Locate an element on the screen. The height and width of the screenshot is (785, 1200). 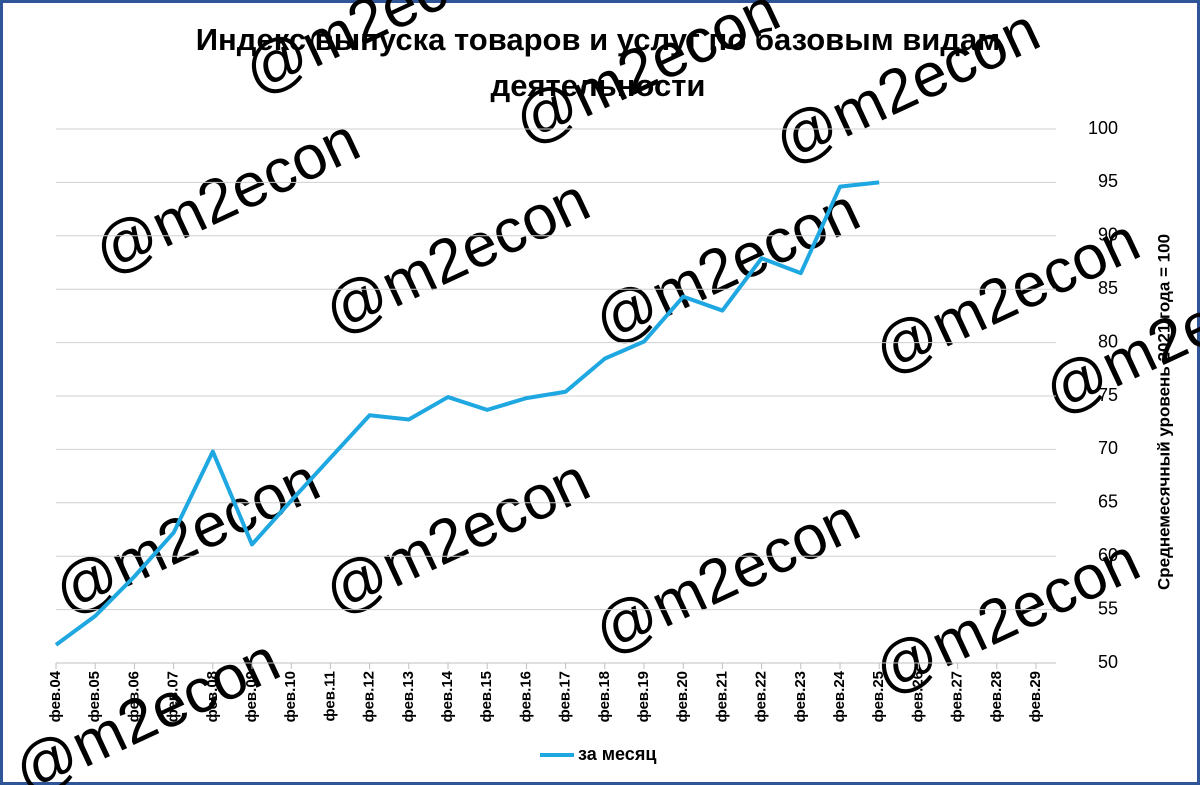
y-tick-label: 80 is located at coordinates (1108, 341).